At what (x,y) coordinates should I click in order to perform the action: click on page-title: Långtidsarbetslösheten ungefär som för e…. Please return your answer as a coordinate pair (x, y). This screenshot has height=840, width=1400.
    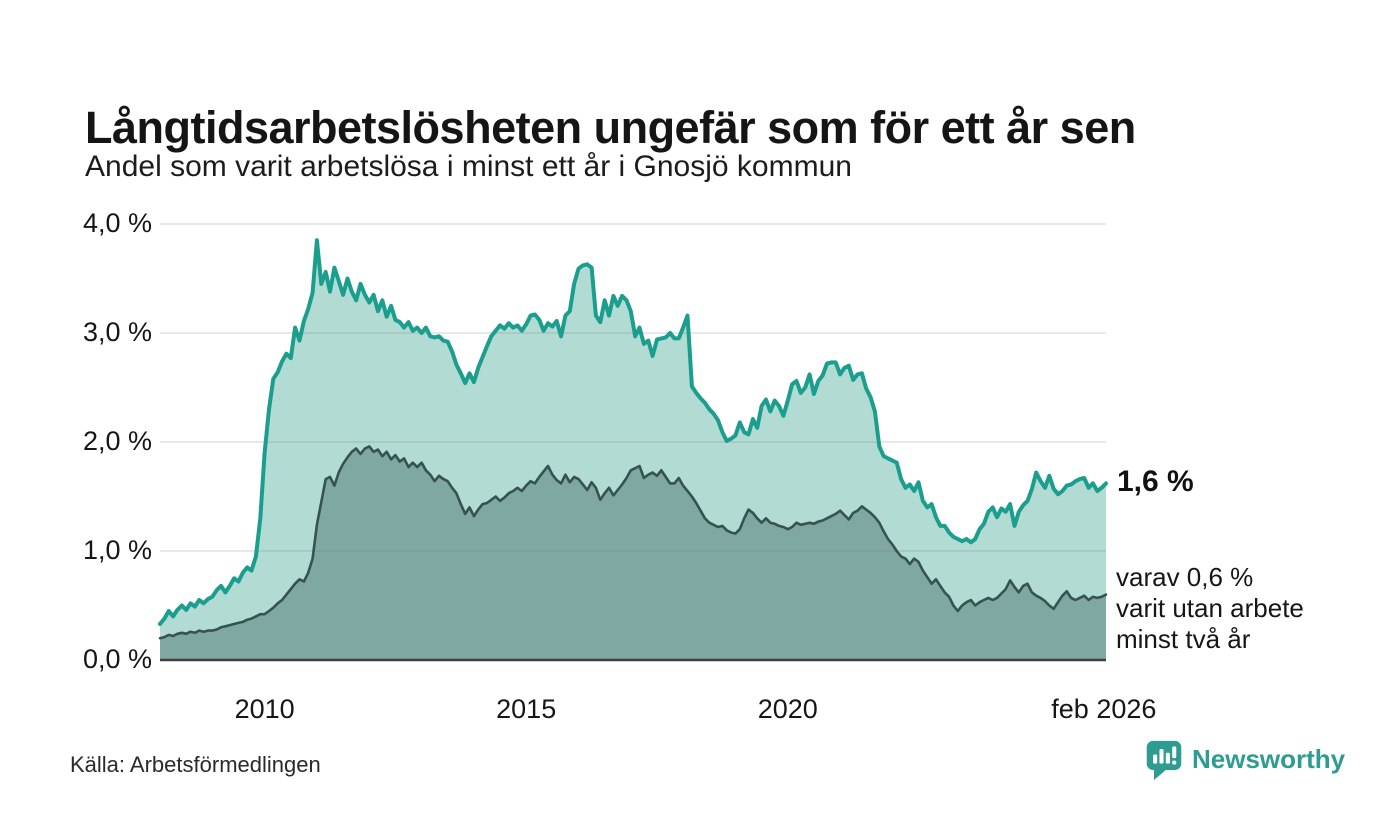
    Looking at the image, I should click on (610, 128).